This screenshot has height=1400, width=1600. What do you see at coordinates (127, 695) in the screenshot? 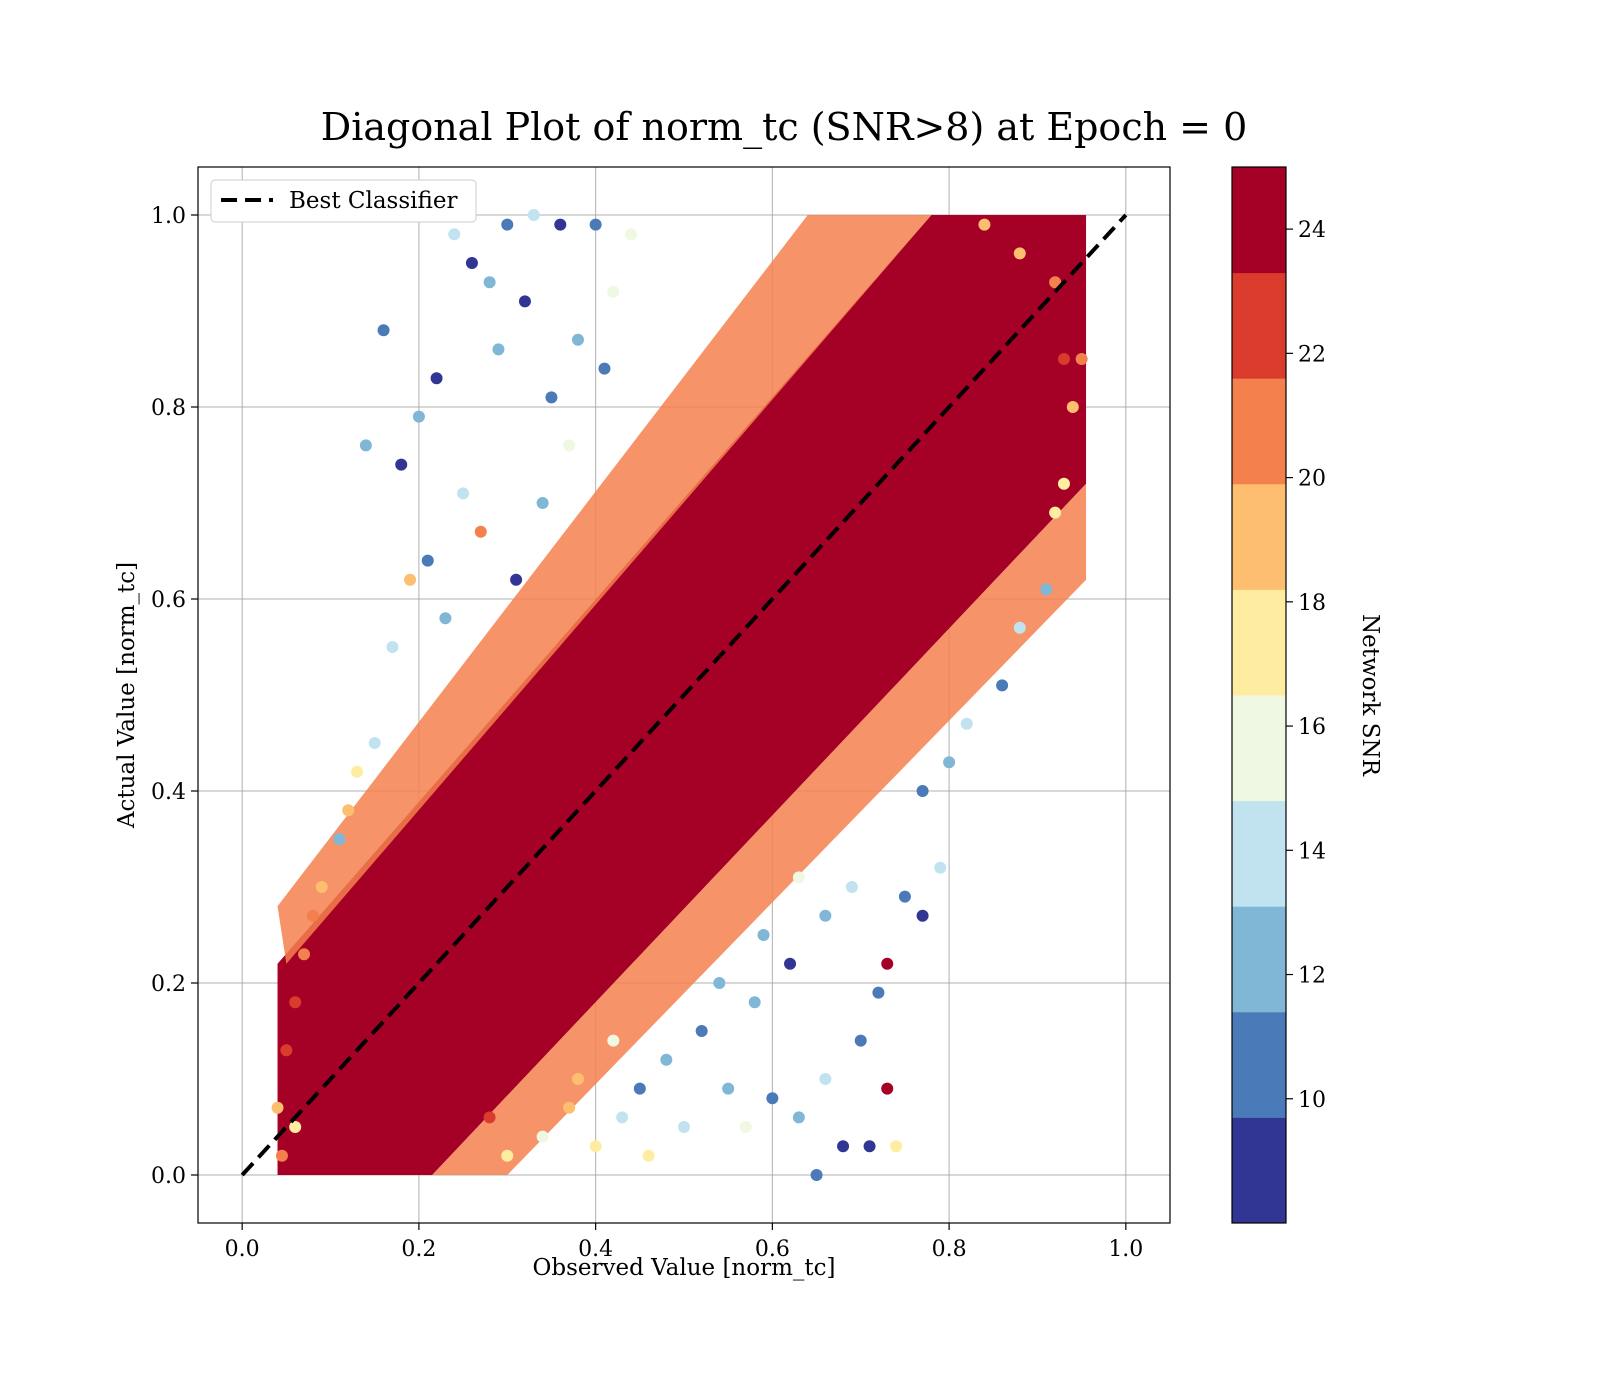
I see `y-axis-label: Actual Value [norm_tc]` at bounding box center [127, 695].